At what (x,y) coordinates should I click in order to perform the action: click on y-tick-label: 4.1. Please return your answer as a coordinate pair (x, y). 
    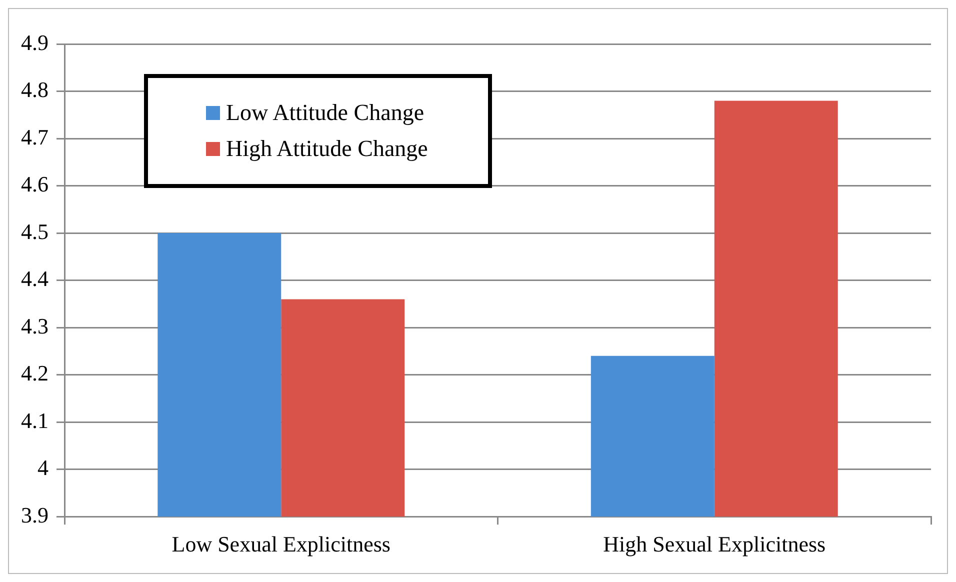
    Looking at the image, I should click on (34, 420).